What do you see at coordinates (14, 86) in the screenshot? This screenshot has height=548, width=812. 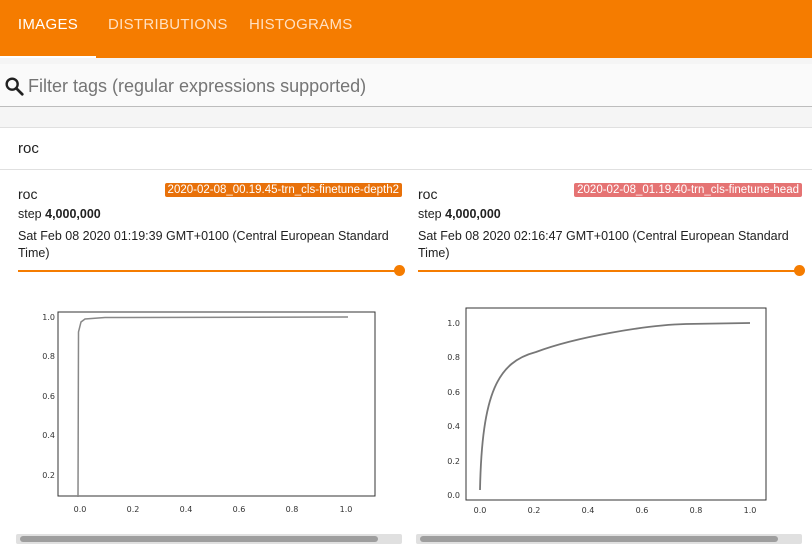 I see `search-icon` at bounding box center [14, 86].